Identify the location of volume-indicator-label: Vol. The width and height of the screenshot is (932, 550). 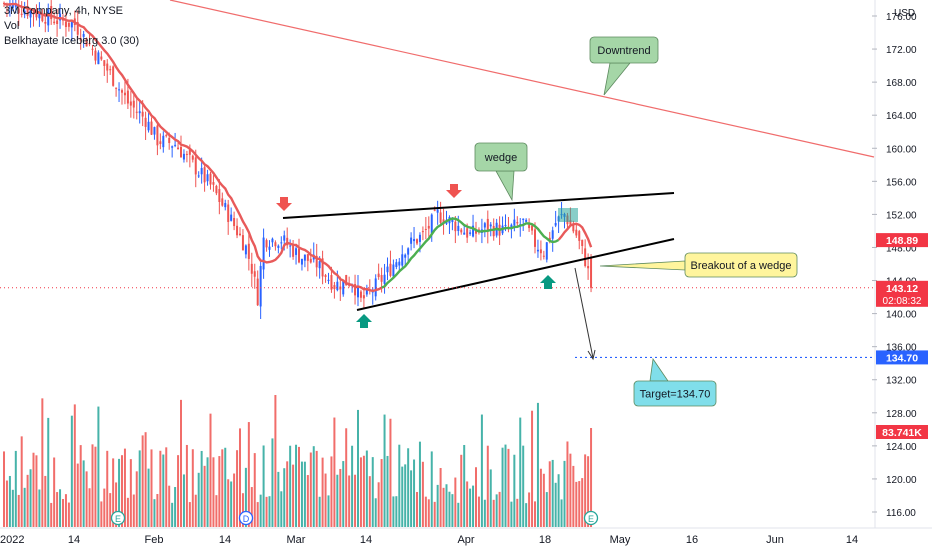
(12, 26).